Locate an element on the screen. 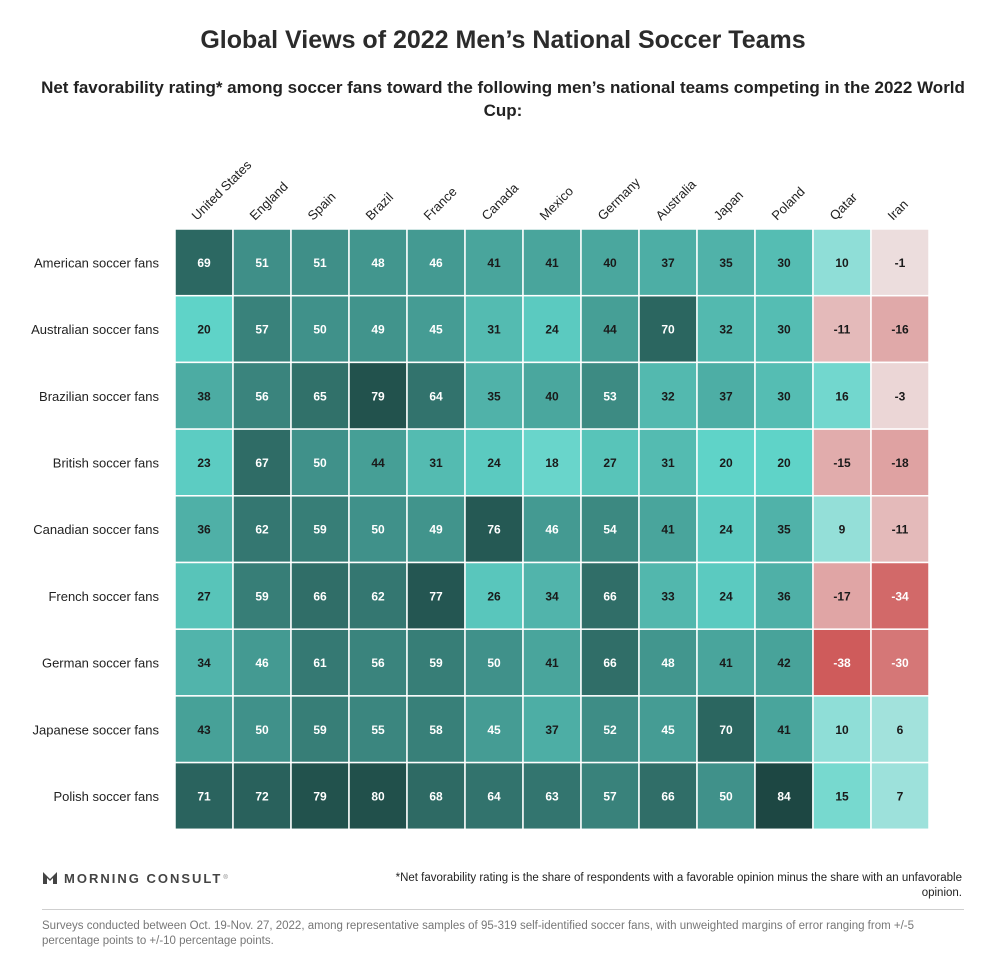 This screenshot has width=1006, height=974. cell-value-label: 23 is located at coordinates (204, 463).